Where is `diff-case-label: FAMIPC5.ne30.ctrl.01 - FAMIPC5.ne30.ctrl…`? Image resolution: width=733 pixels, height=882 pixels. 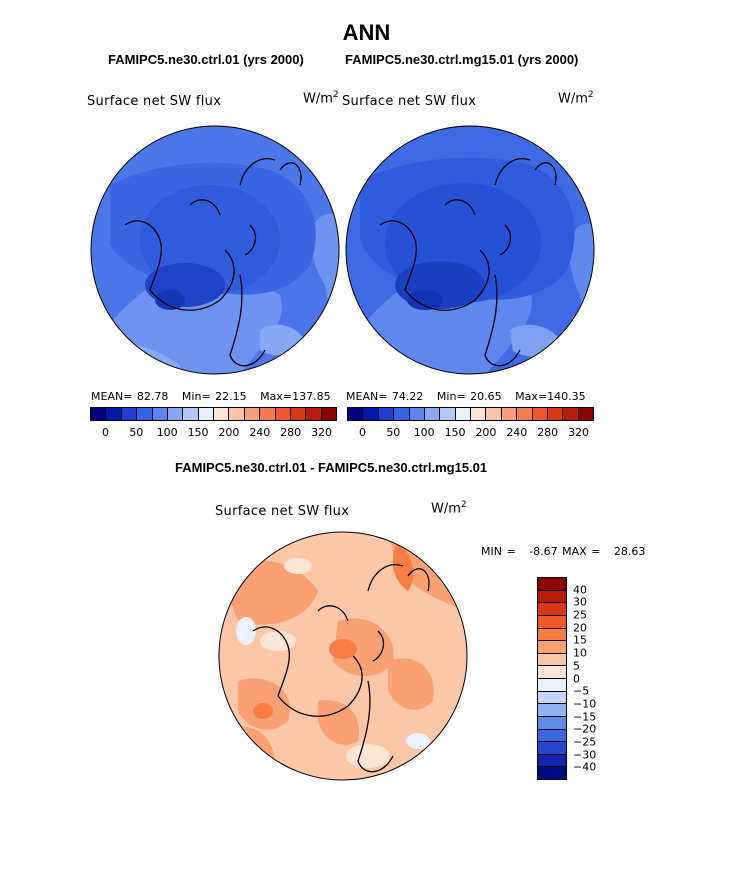
diff-case-label: FAMIPC5.ne30.ctrl.01 - FAMIPC5.ne30.ctrl… is located at coordinates (331, 467).